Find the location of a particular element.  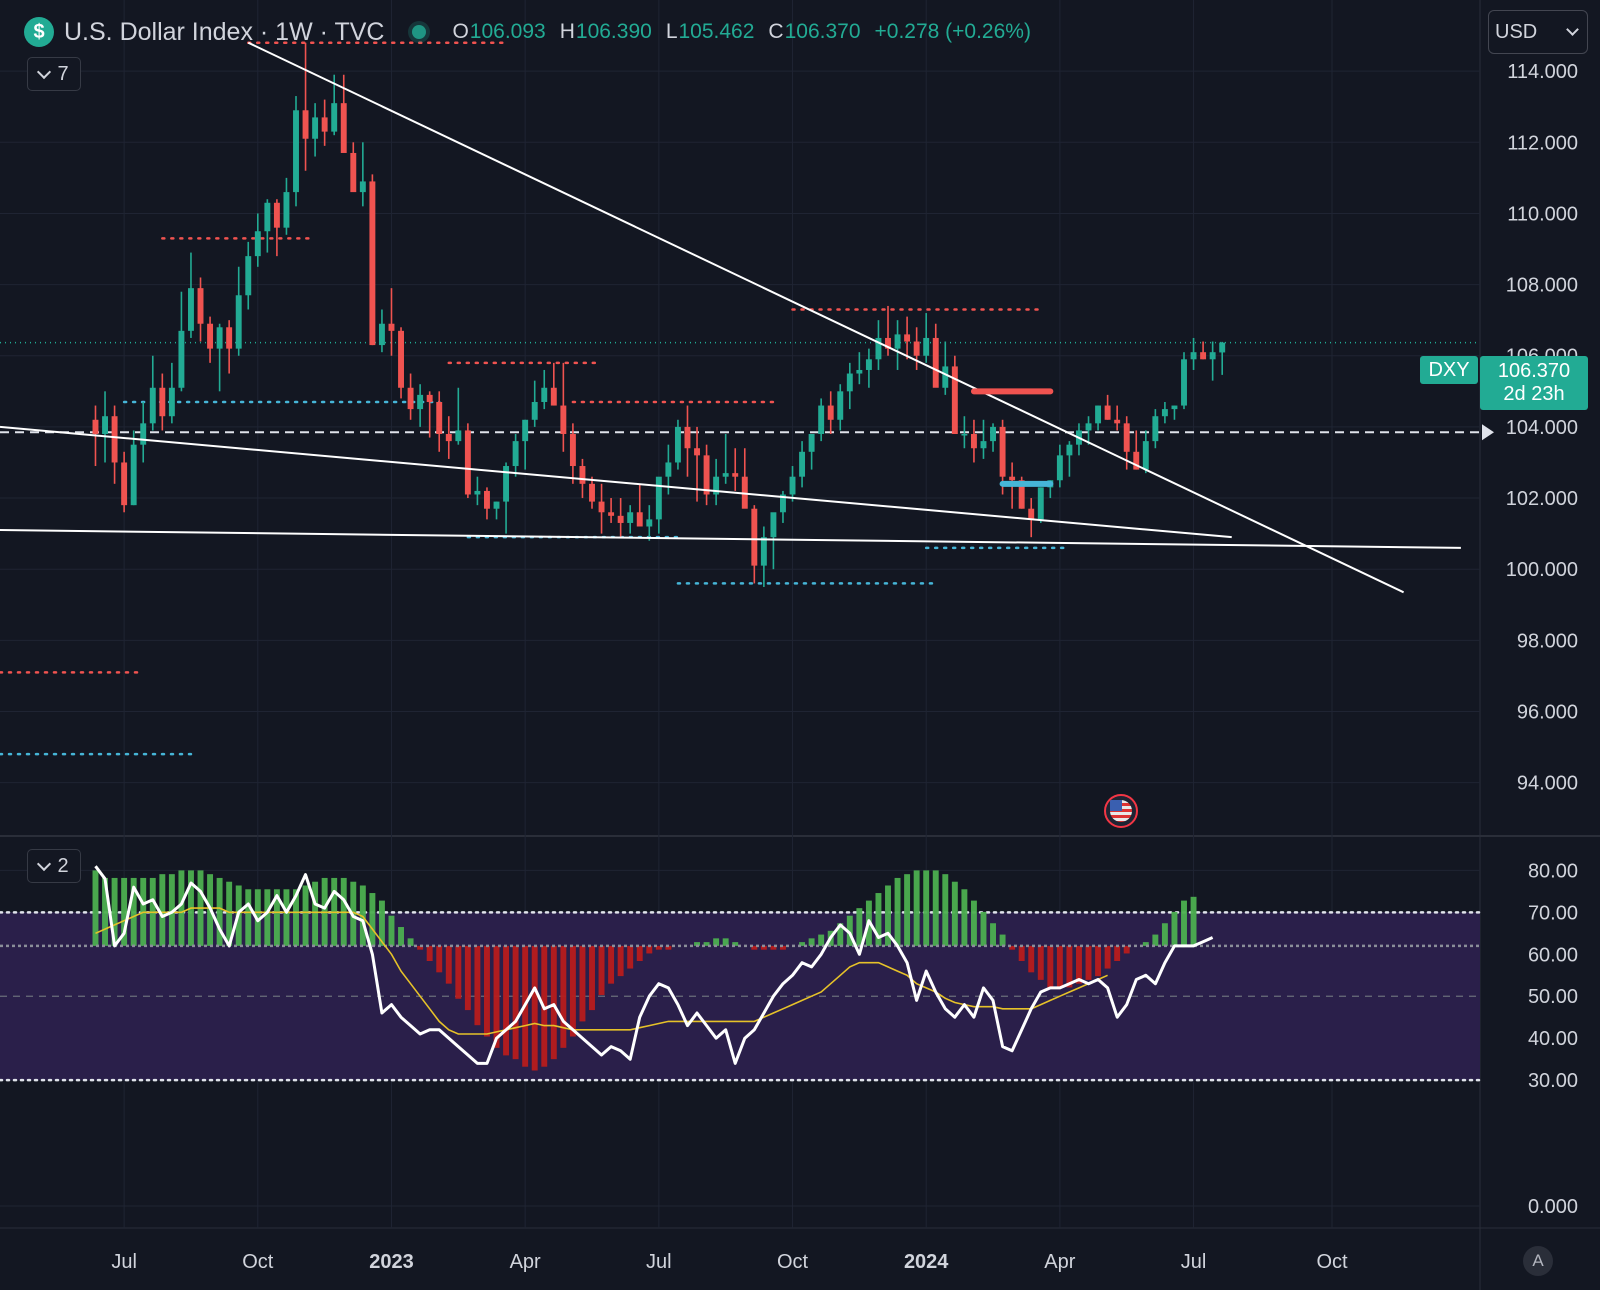

us-flag-event-icon is located at coordinates (1121, 811).